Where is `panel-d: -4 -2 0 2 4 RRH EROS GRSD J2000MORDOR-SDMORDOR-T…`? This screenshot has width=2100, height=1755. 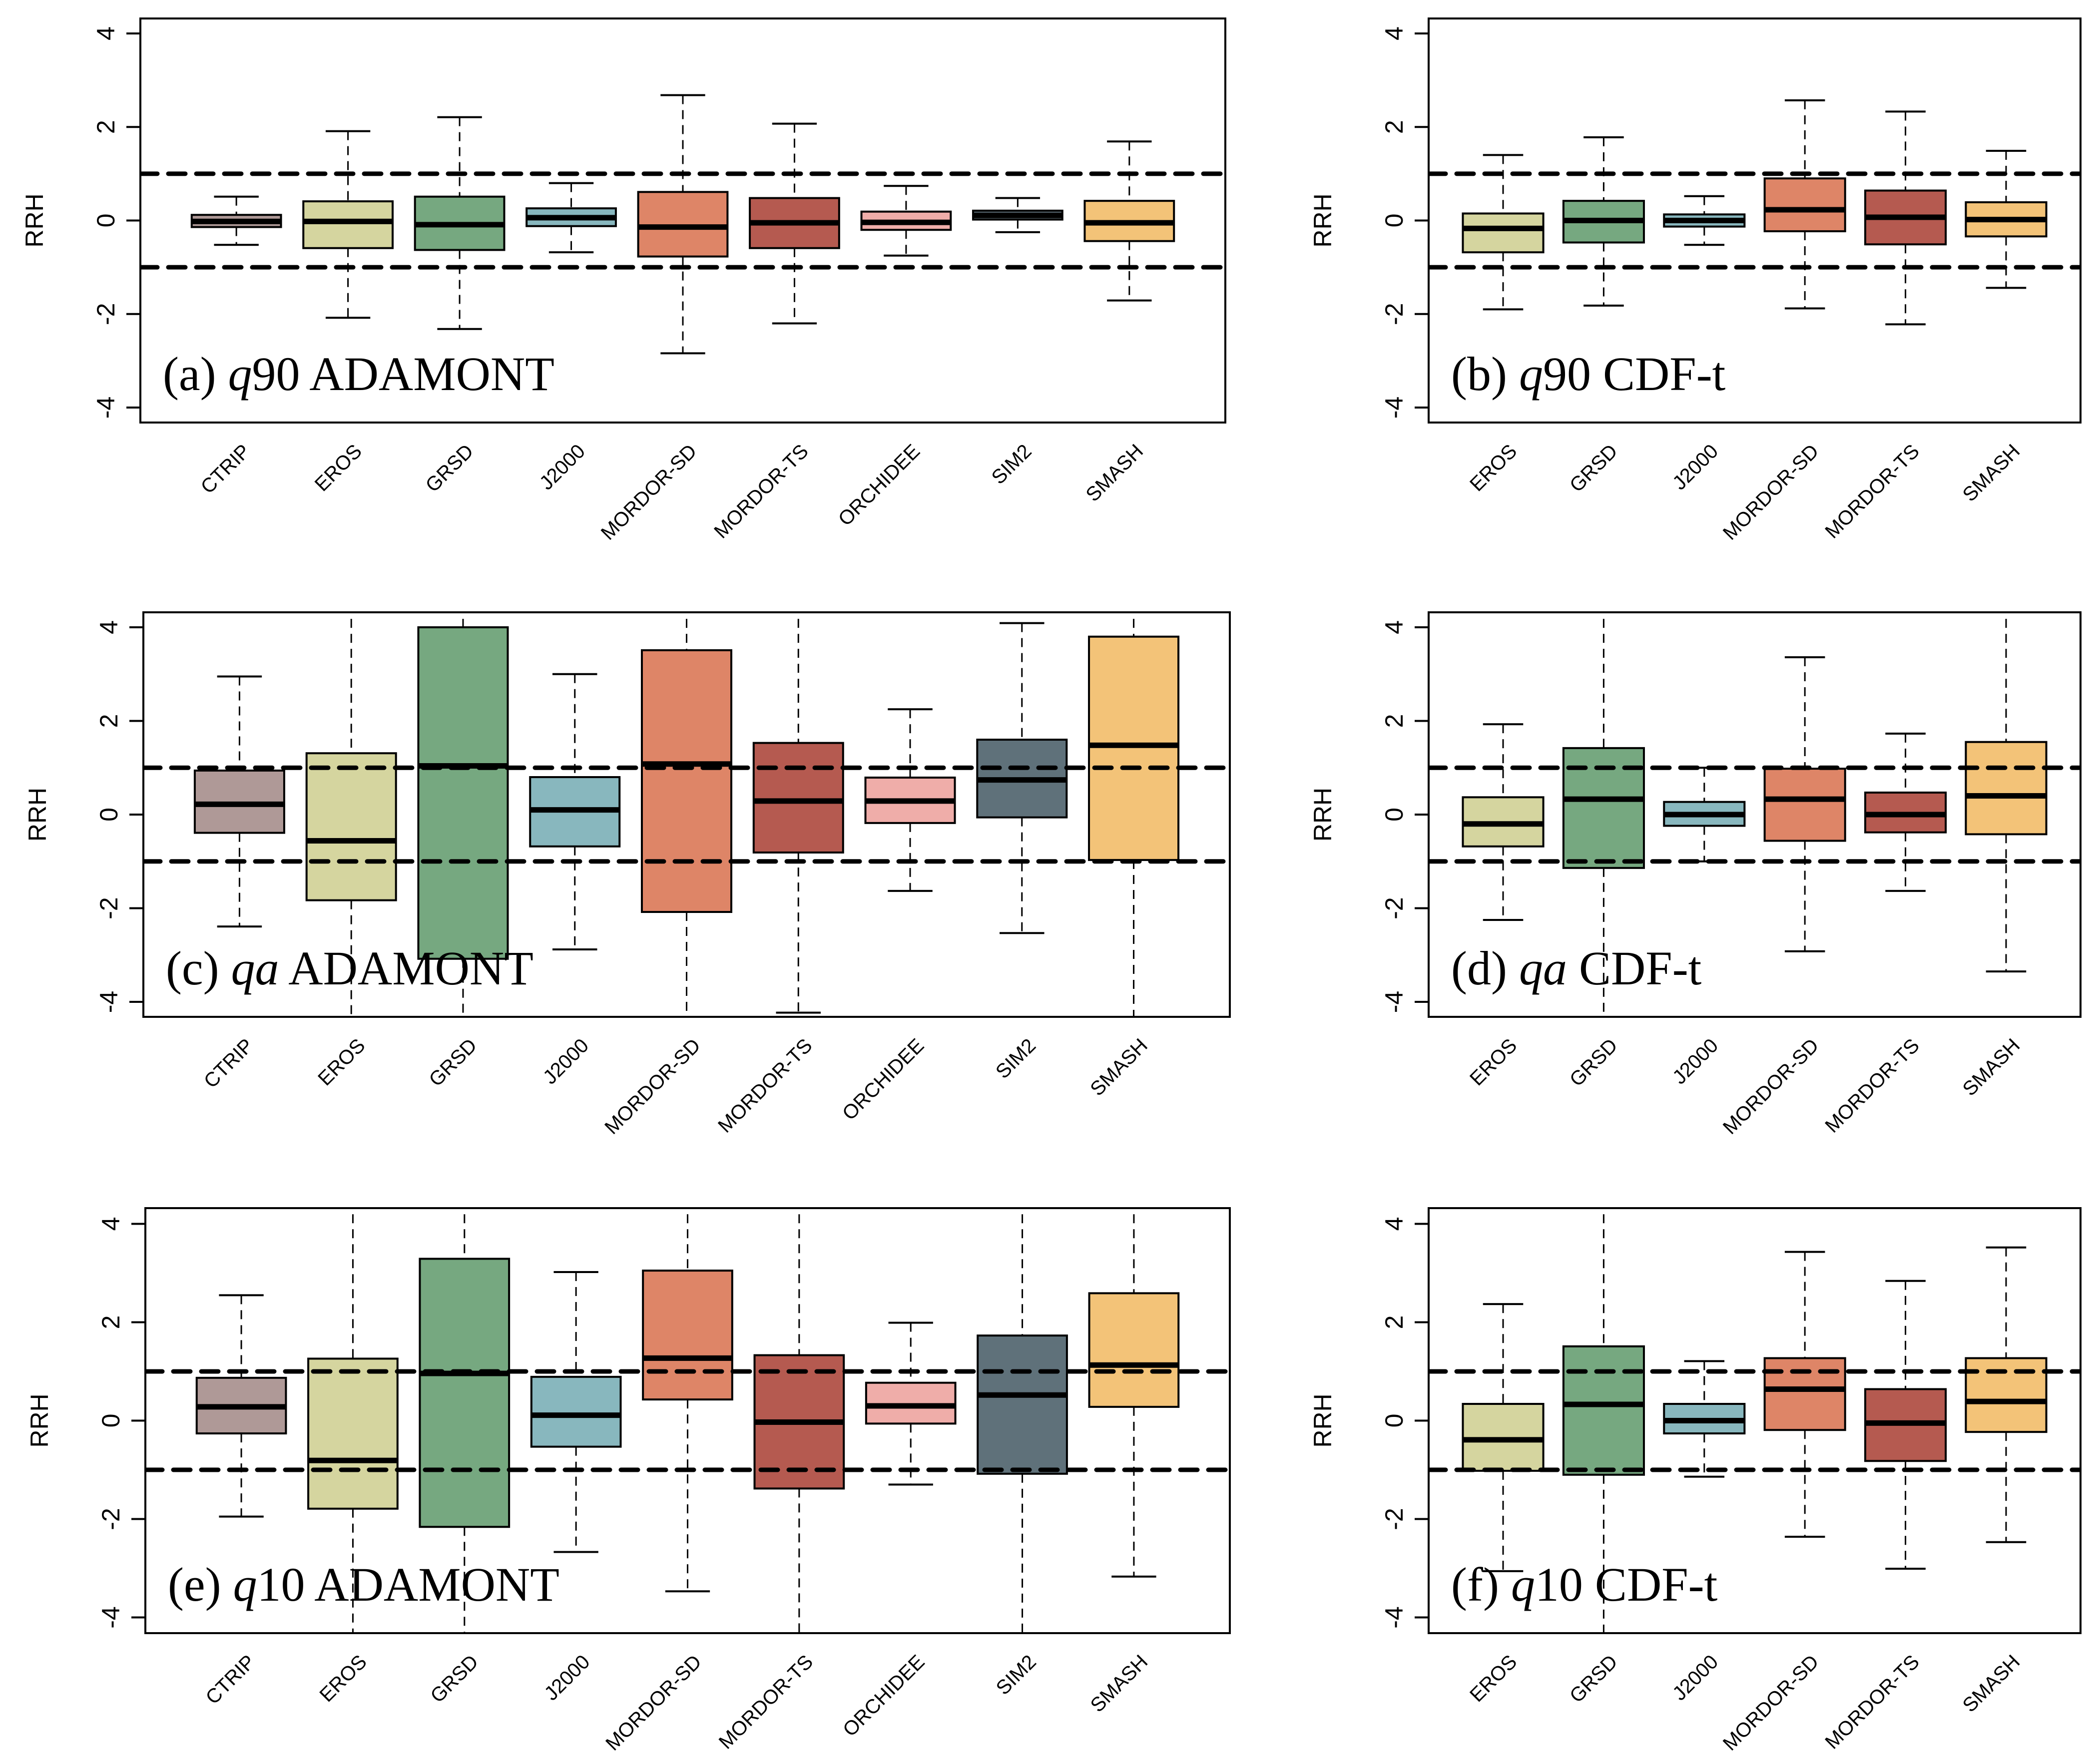
panel-d: -4 -2 0 2 4 RRH EROS GRSD J2000MORDOR-SDMORDOR-T… is located at coordinates (1695, 875).